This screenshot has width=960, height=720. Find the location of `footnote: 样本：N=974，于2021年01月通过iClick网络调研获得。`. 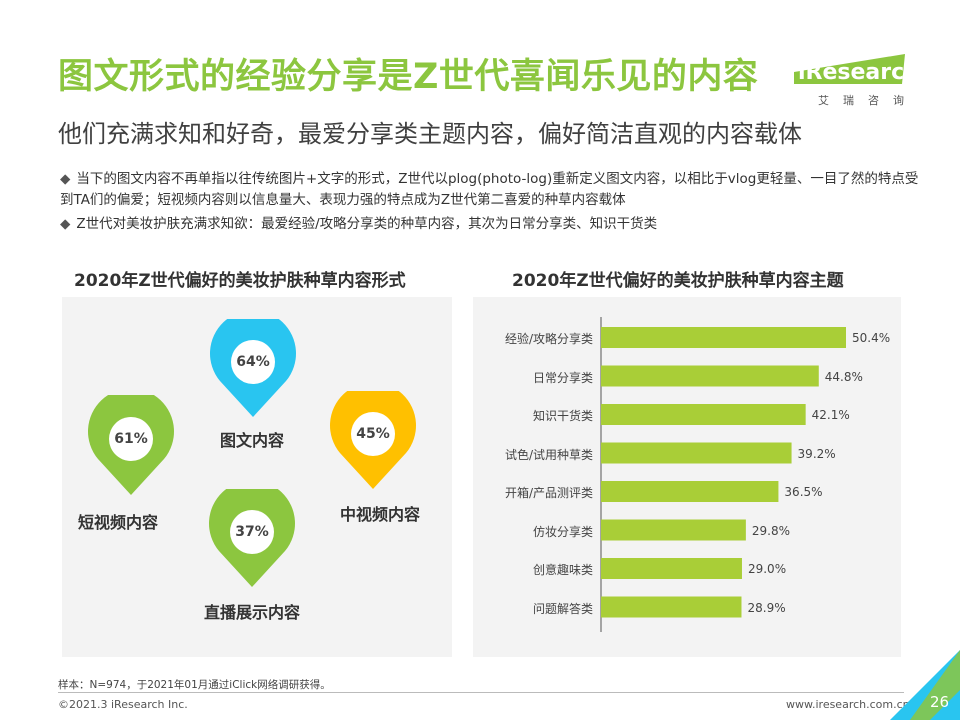

footnote: 样本：N=974，于2021年01月通过iClick网络调研获得。 is located at coordinates (194, 685).